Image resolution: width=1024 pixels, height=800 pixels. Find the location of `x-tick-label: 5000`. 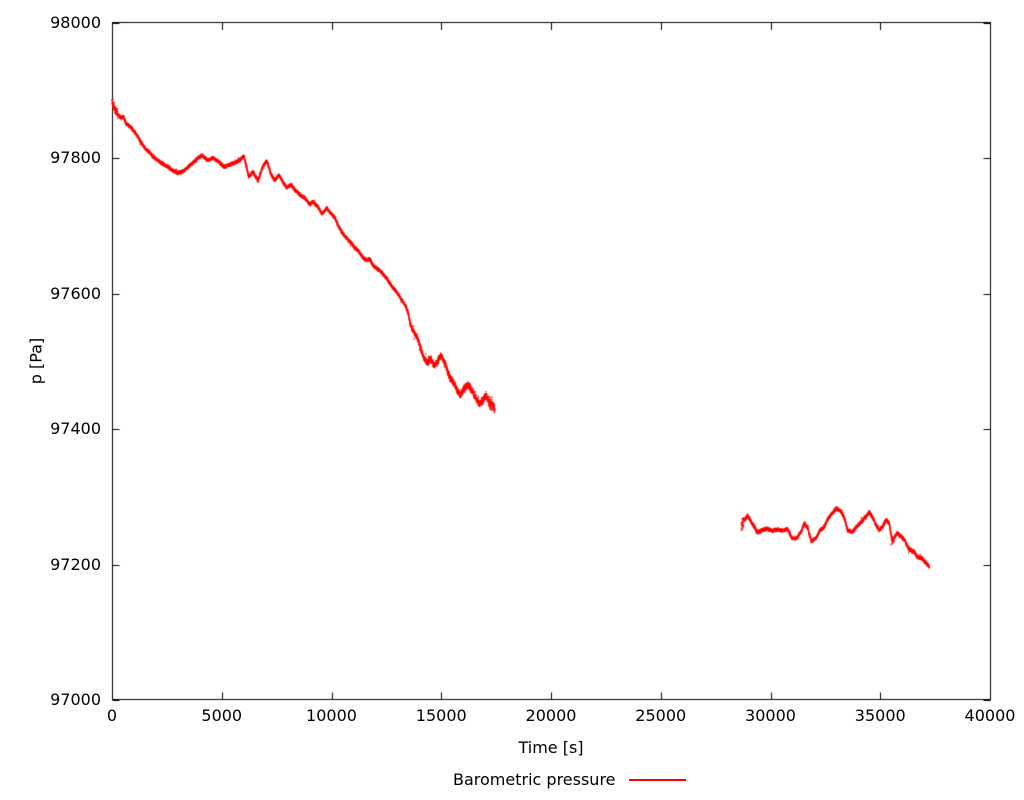

x-tick-label: 5000 is located at coordinates (222, 715).